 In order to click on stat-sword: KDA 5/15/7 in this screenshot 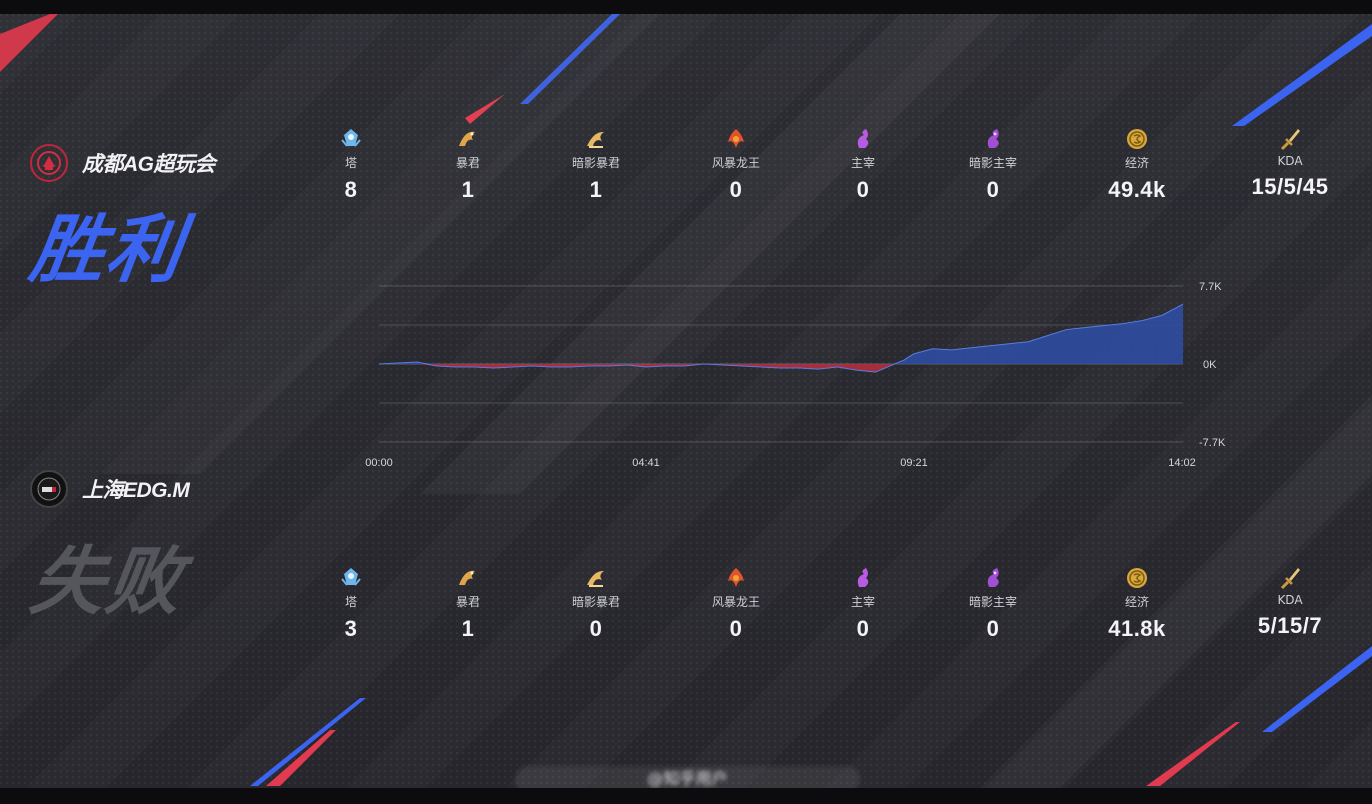, I will do `click(1290, 602)`.